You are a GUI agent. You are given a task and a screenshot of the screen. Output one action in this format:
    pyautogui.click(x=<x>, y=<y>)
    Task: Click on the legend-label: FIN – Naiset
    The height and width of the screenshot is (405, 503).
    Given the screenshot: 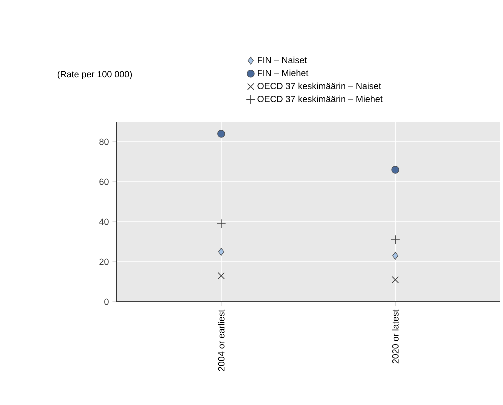 What is the action you would take?
    pyautogui.click(x=283, y=60)
    